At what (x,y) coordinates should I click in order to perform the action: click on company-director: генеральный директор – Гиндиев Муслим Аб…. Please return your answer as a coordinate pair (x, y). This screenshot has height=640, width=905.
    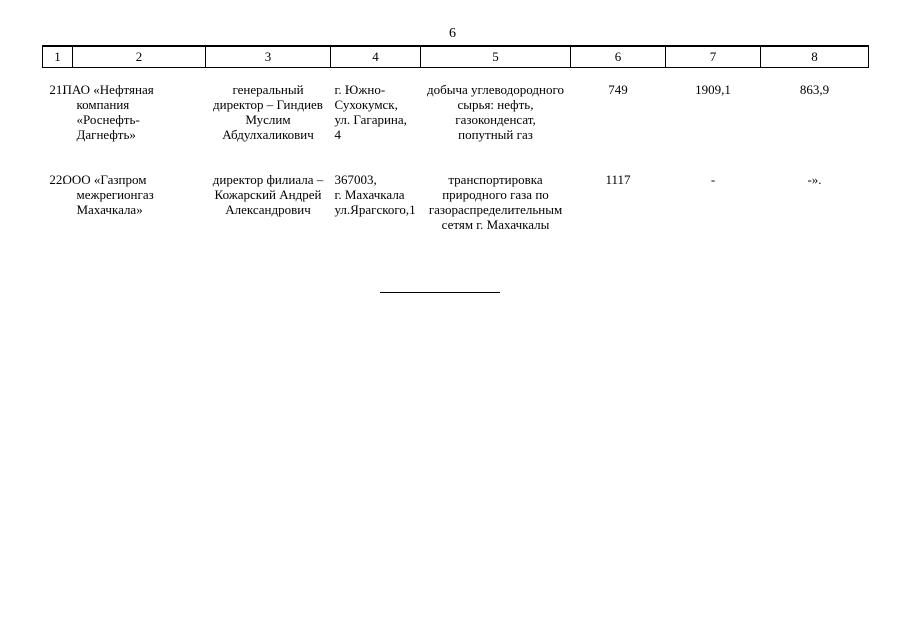
    Looking at the image, I should click on (268, 112).